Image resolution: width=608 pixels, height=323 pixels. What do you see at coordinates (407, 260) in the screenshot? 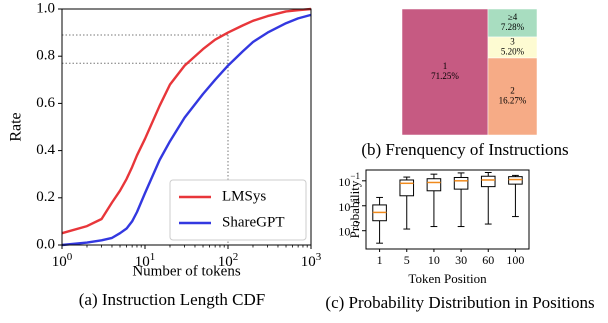
I see `x-tick-label-c-1: 5` at bounding box center [407, 260].